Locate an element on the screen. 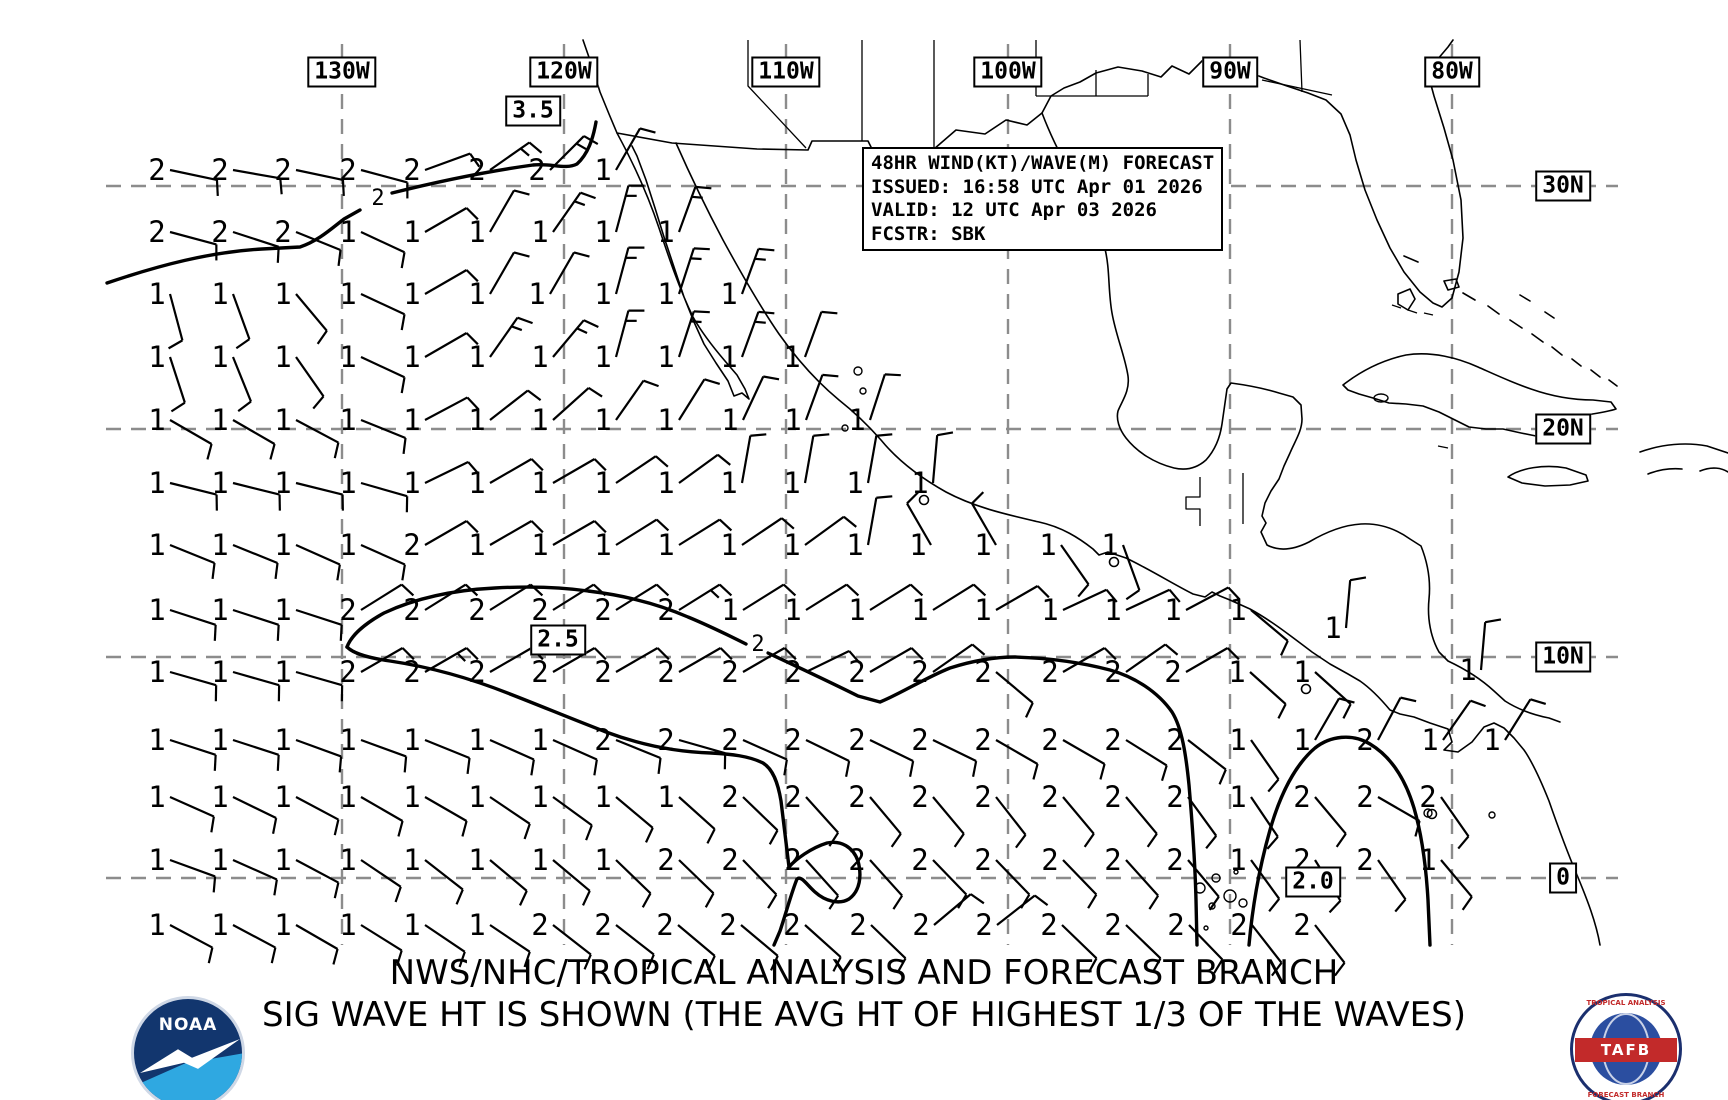 This screenshot has height=1100, width=1728. cuba-coastline is located at coordinates (1479, 395).